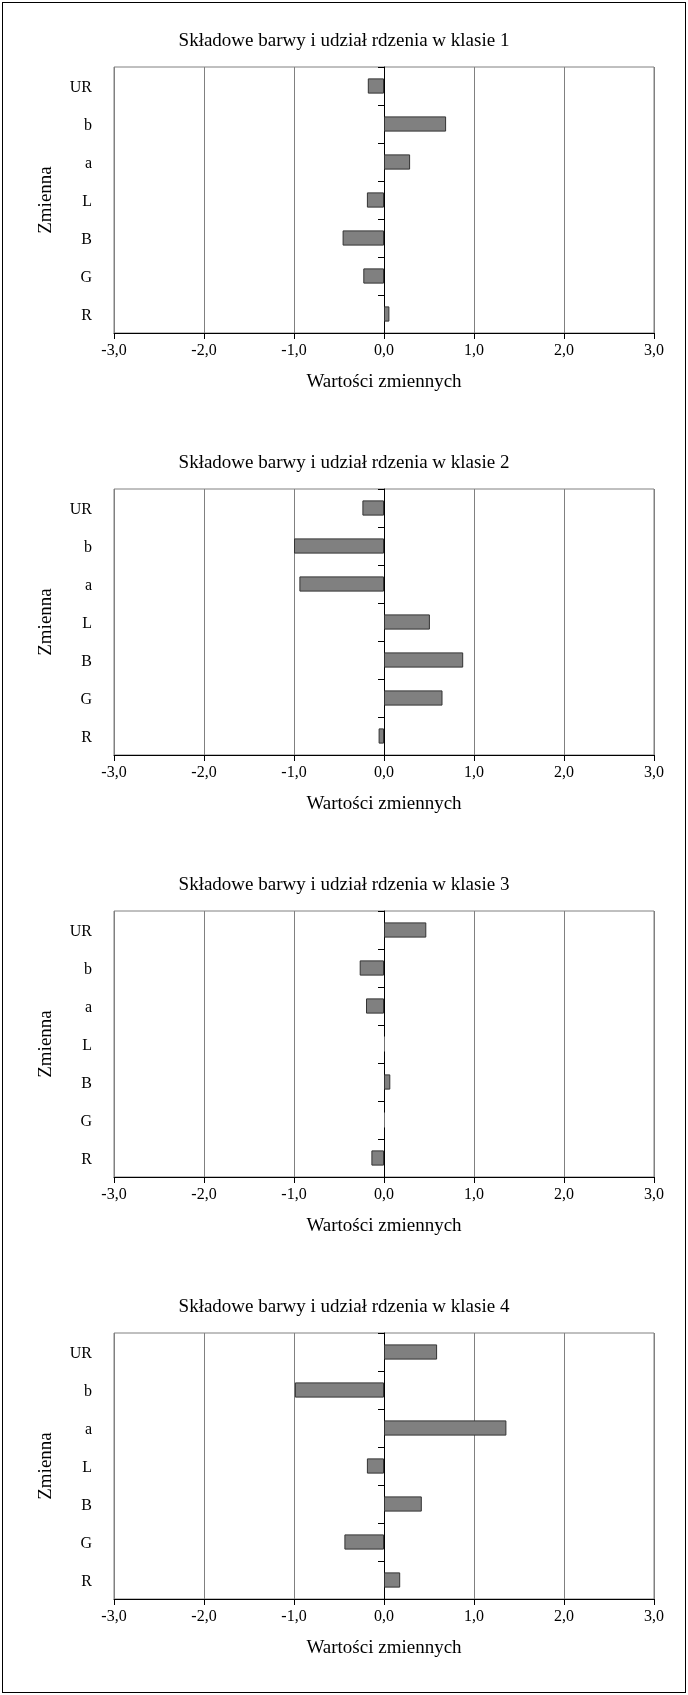  What do you see at coordinates (344, 1305) in the screenshot?
I see `chart-title: Składowe barwy i udział rdzenia w klasie 4` at bounding box center [344, 1305].